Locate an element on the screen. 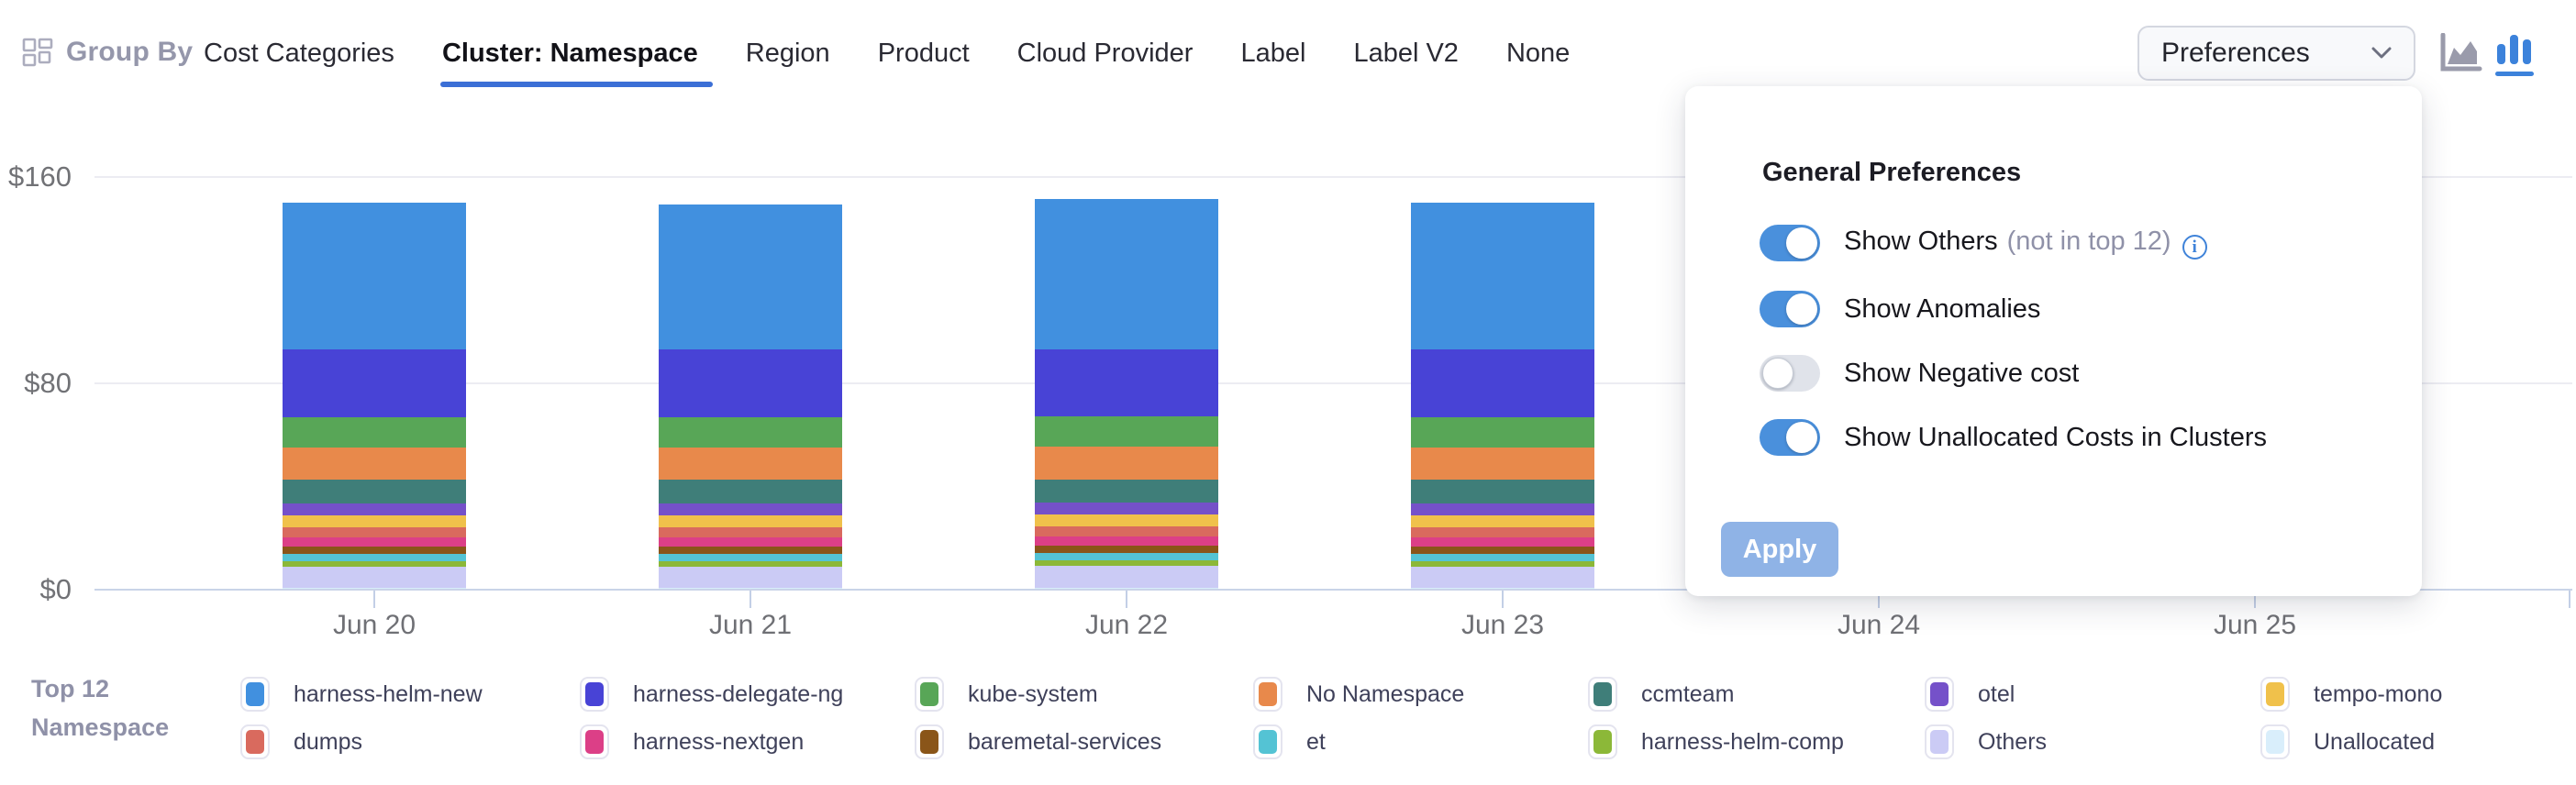 The height and width of the screenshot is (785, 2576). legend-item-otel: otel is located at coordinates (1970, 694).